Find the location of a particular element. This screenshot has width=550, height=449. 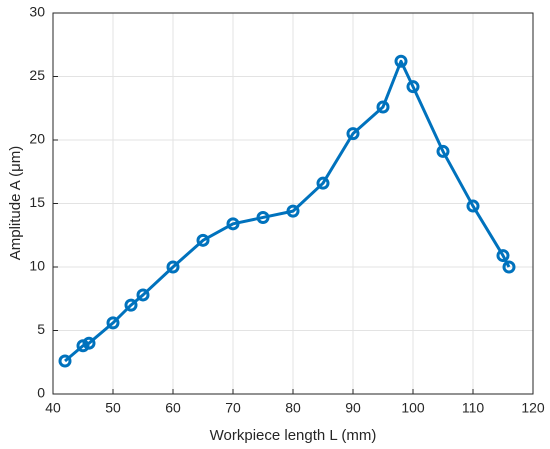

x-tick-label: 50 is located at coordinates (113, 408).